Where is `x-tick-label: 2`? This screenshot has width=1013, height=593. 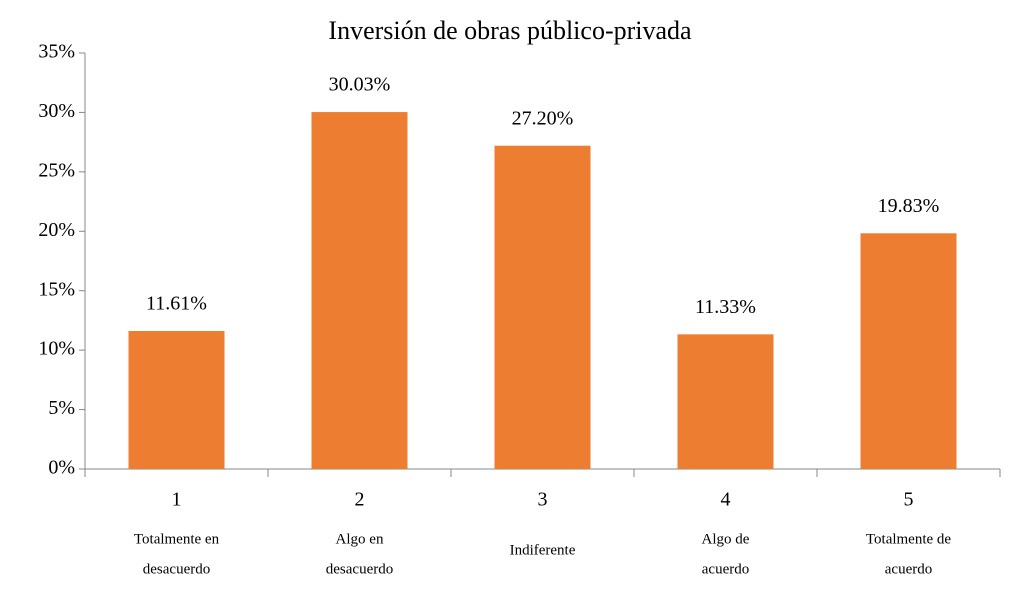 x-tick-label: 2 is located at coordinates (360, 500).